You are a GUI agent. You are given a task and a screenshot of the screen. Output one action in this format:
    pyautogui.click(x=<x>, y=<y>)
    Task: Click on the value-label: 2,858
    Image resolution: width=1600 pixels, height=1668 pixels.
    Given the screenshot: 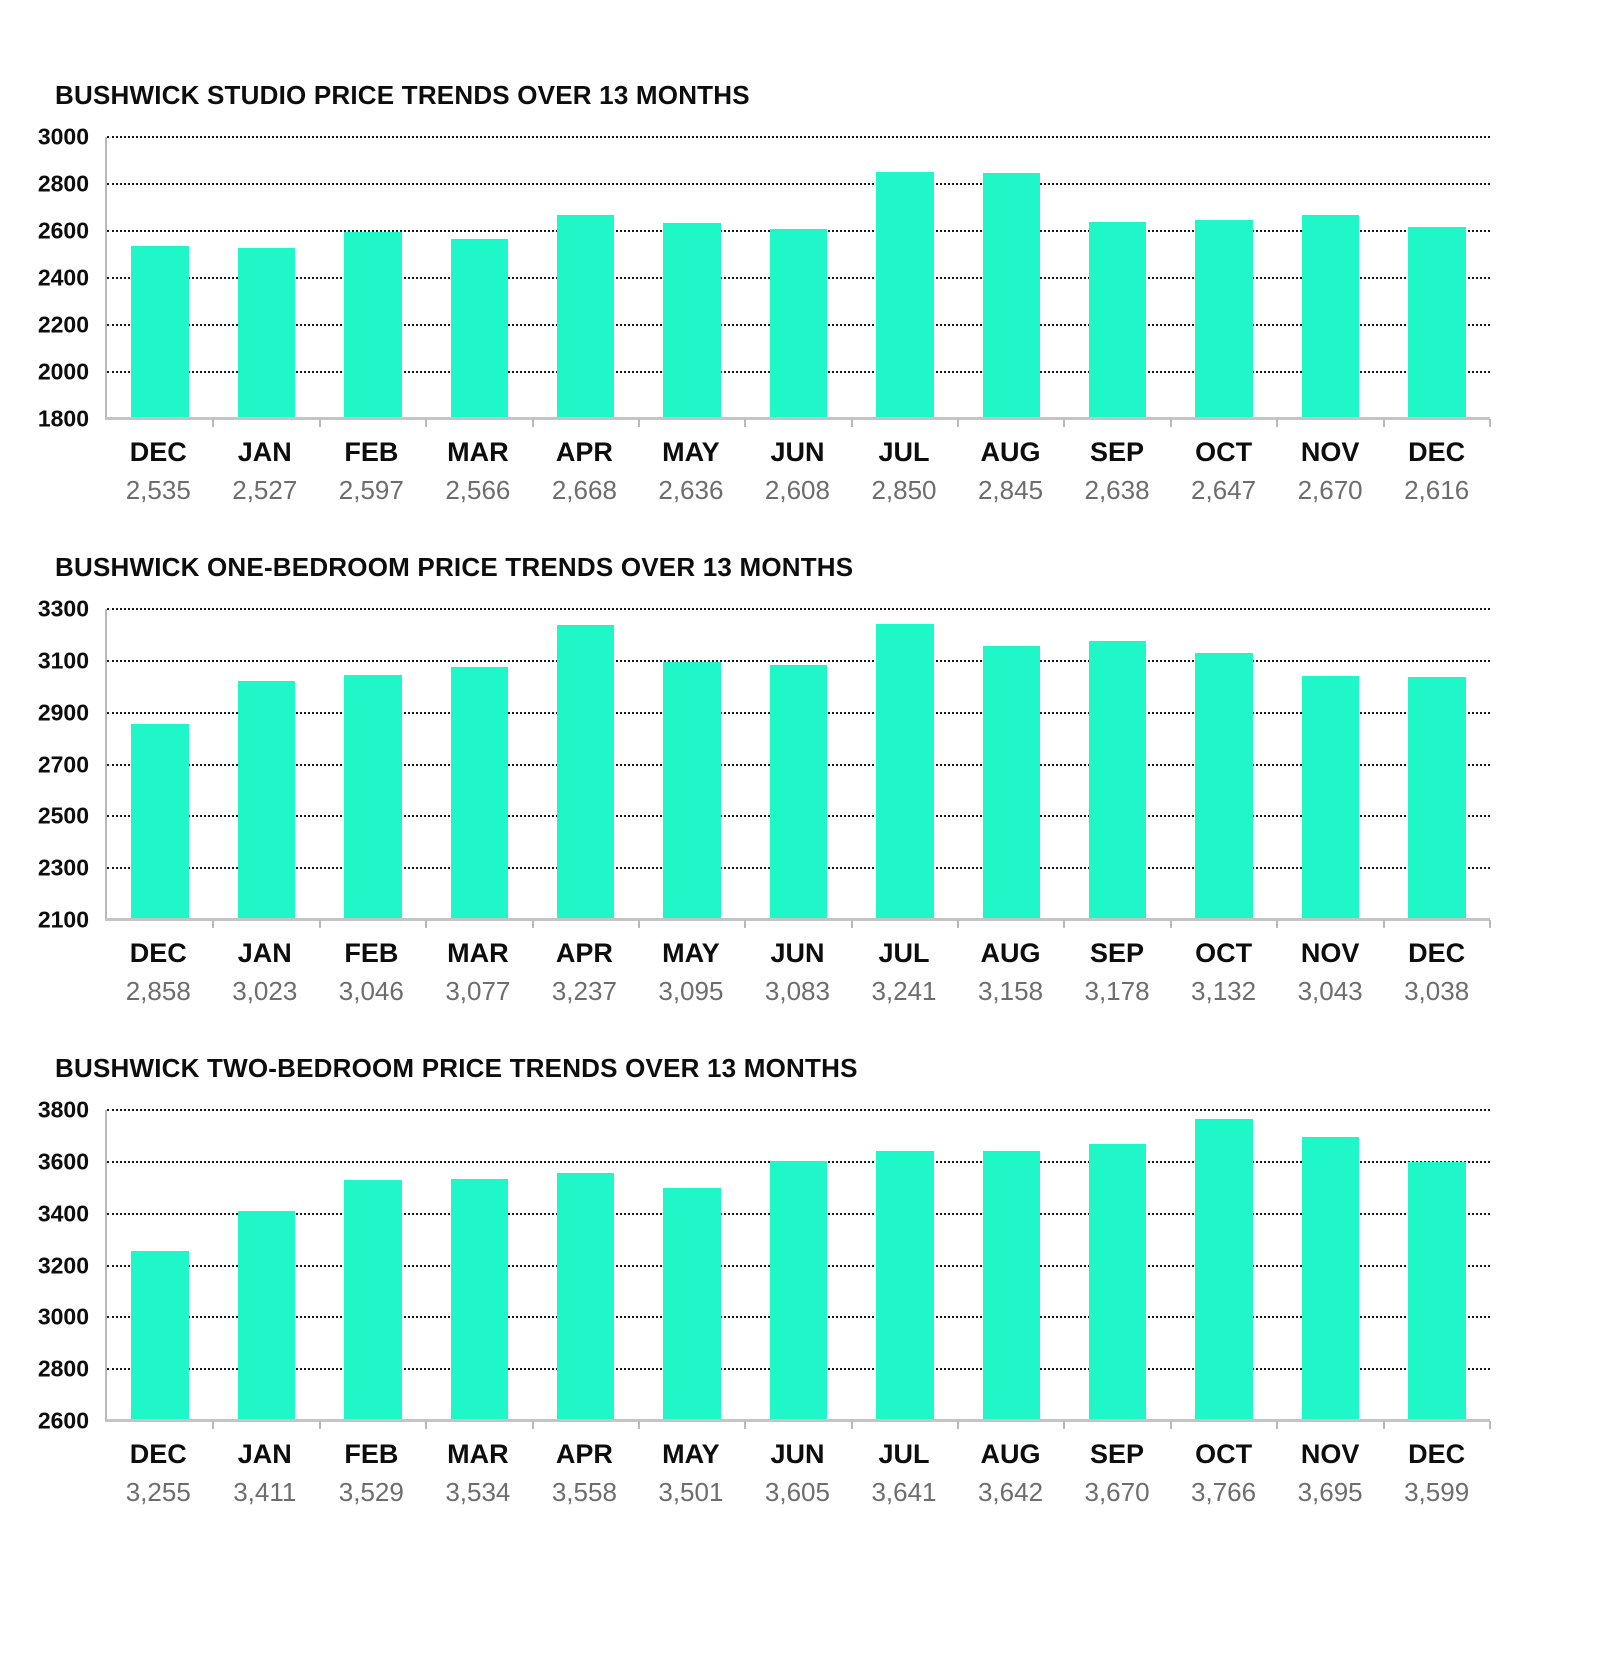 What is the action you would take?
    pyautogui.click(x=158, y=991)
    